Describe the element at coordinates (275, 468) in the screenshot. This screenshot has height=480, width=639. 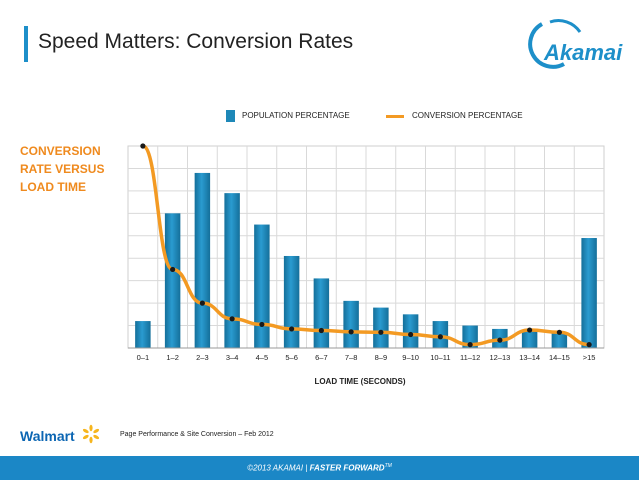
I see `footer-copyright: ©2013 AKAMAI` at that location.